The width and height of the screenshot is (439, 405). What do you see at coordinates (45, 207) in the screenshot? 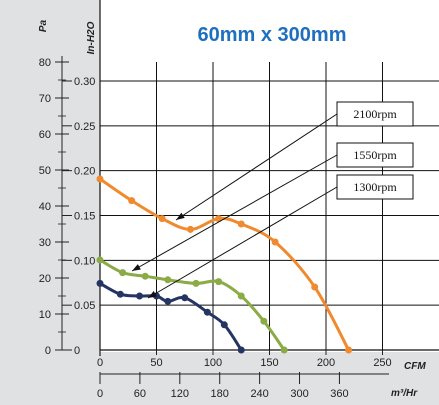
I see `pa-tick-label: 40` at bounding box center [45, 207].